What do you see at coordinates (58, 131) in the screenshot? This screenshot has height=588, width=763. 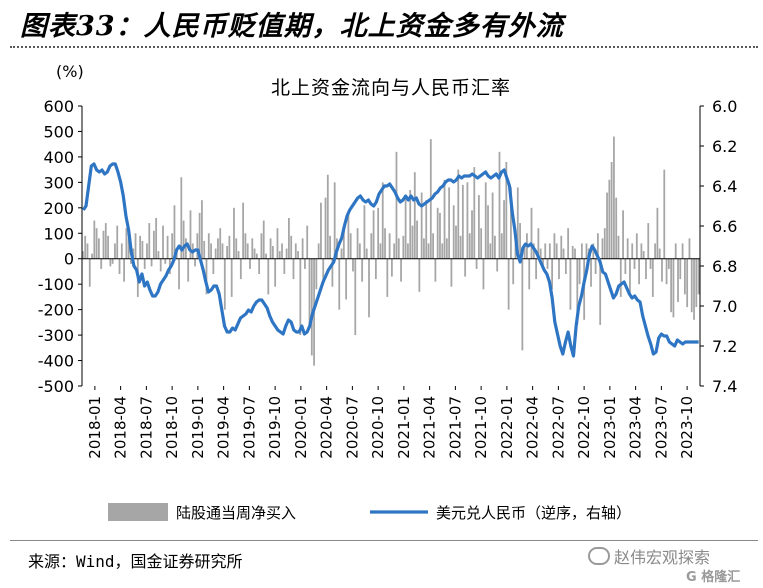 I see `left-tick-label: 500` at bounding box center [58, 131].